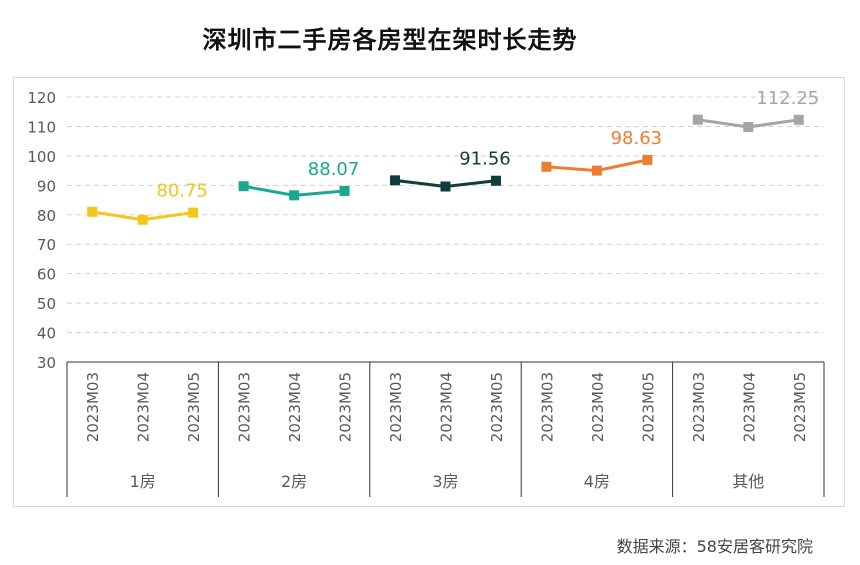 The height and width of the screenshot is (565, 860). I want to click on y-tick-label: 120, so click(41, 98).